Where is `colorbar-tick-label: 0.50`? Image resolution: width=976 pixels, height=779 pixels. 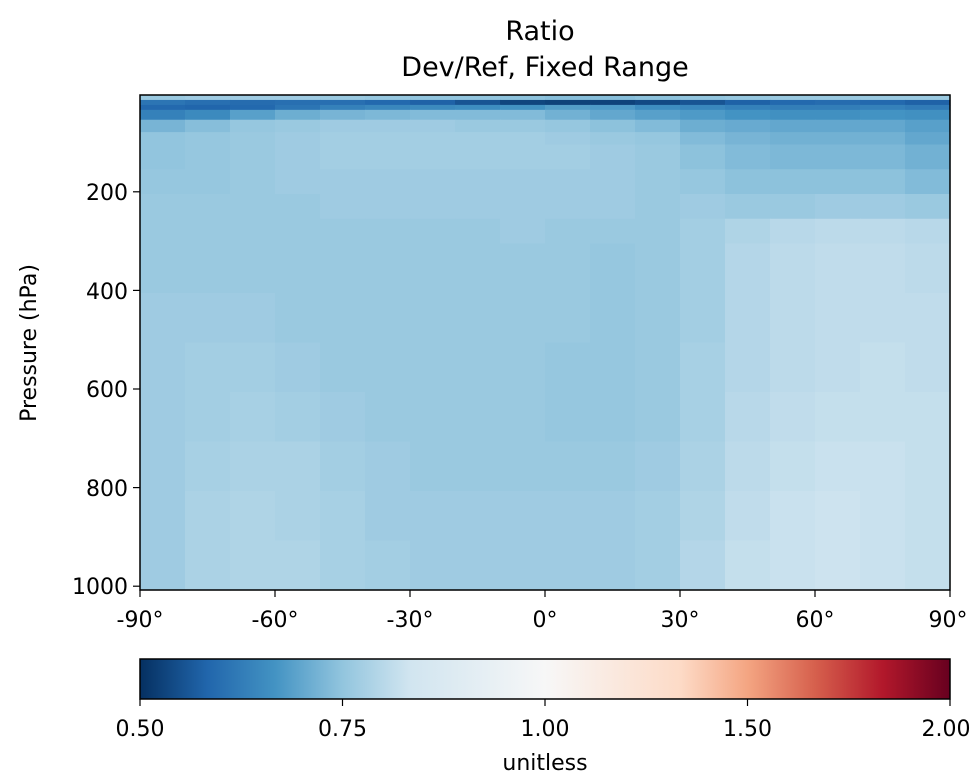 colorbar-tick-label: 0.50 is located at coordinates (140, 729).